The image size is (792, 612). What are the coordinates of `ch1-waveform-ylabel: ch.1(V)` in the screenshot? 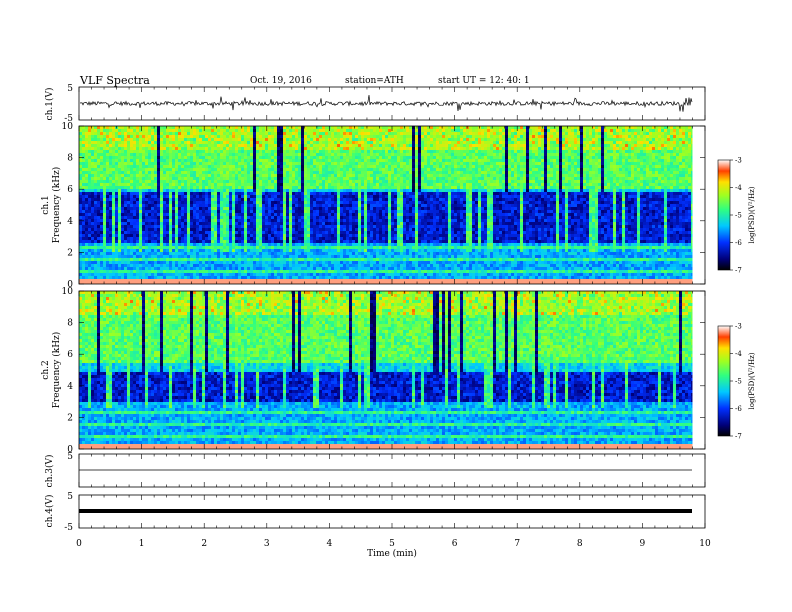 It's located at (49, 104).